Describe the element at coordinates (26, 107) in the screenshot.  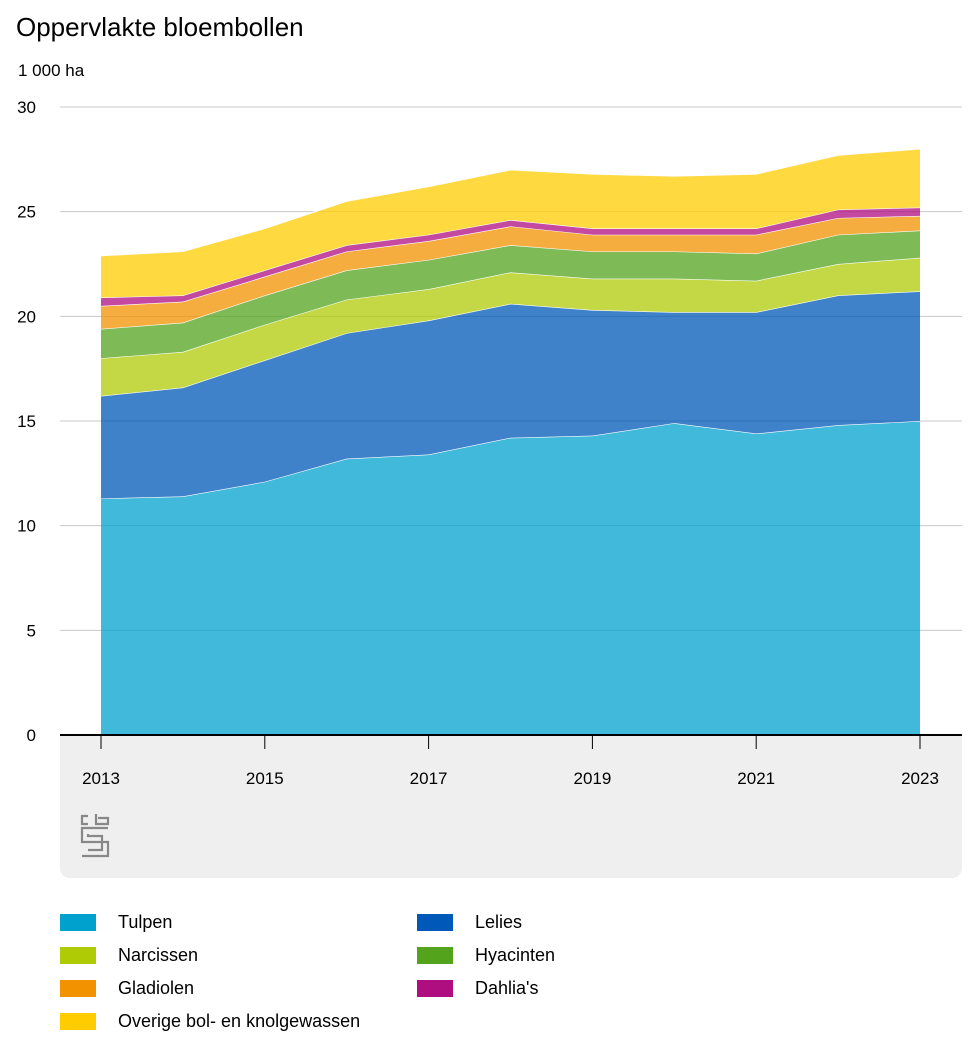
I see `y-tick-label: 30` at that location.